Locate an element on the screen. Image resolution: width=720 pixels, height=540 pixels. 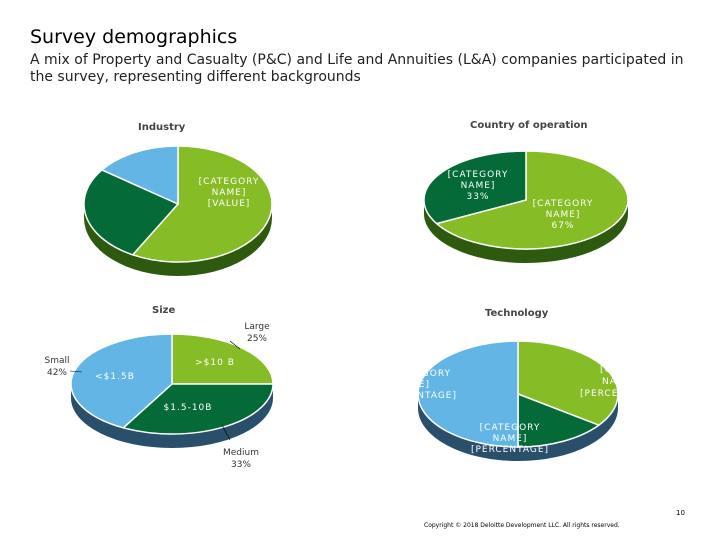
page-number: 10 is located at coordinates (680, 513).